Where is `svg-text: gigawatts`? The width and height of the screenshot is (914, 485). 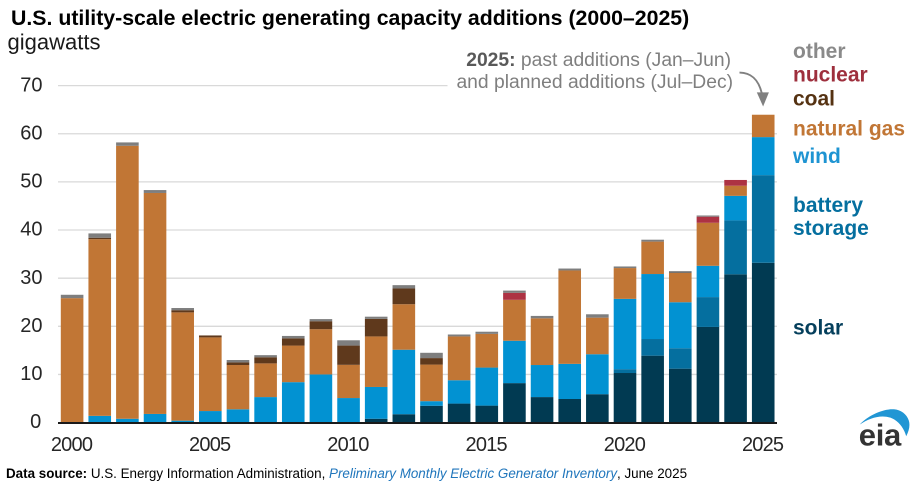 svg-text: gigawatts is located at coordinates (54, 42).